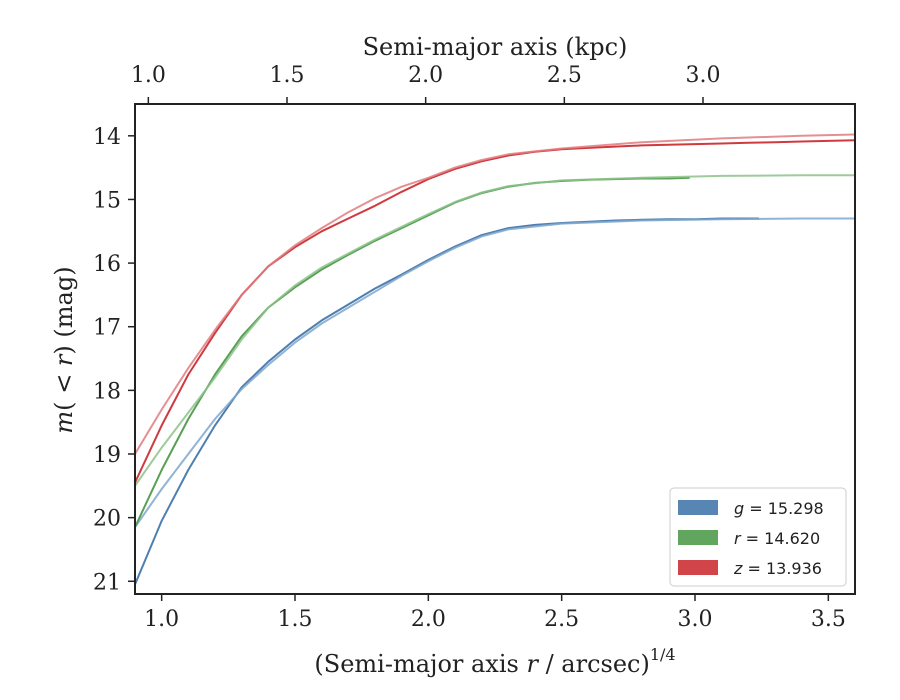 The width and height of the screenshot is (900, 700). Describe the element at coordinates (287, 75) in the screenshot. I see `top-tick-label: 1.5` at that location.